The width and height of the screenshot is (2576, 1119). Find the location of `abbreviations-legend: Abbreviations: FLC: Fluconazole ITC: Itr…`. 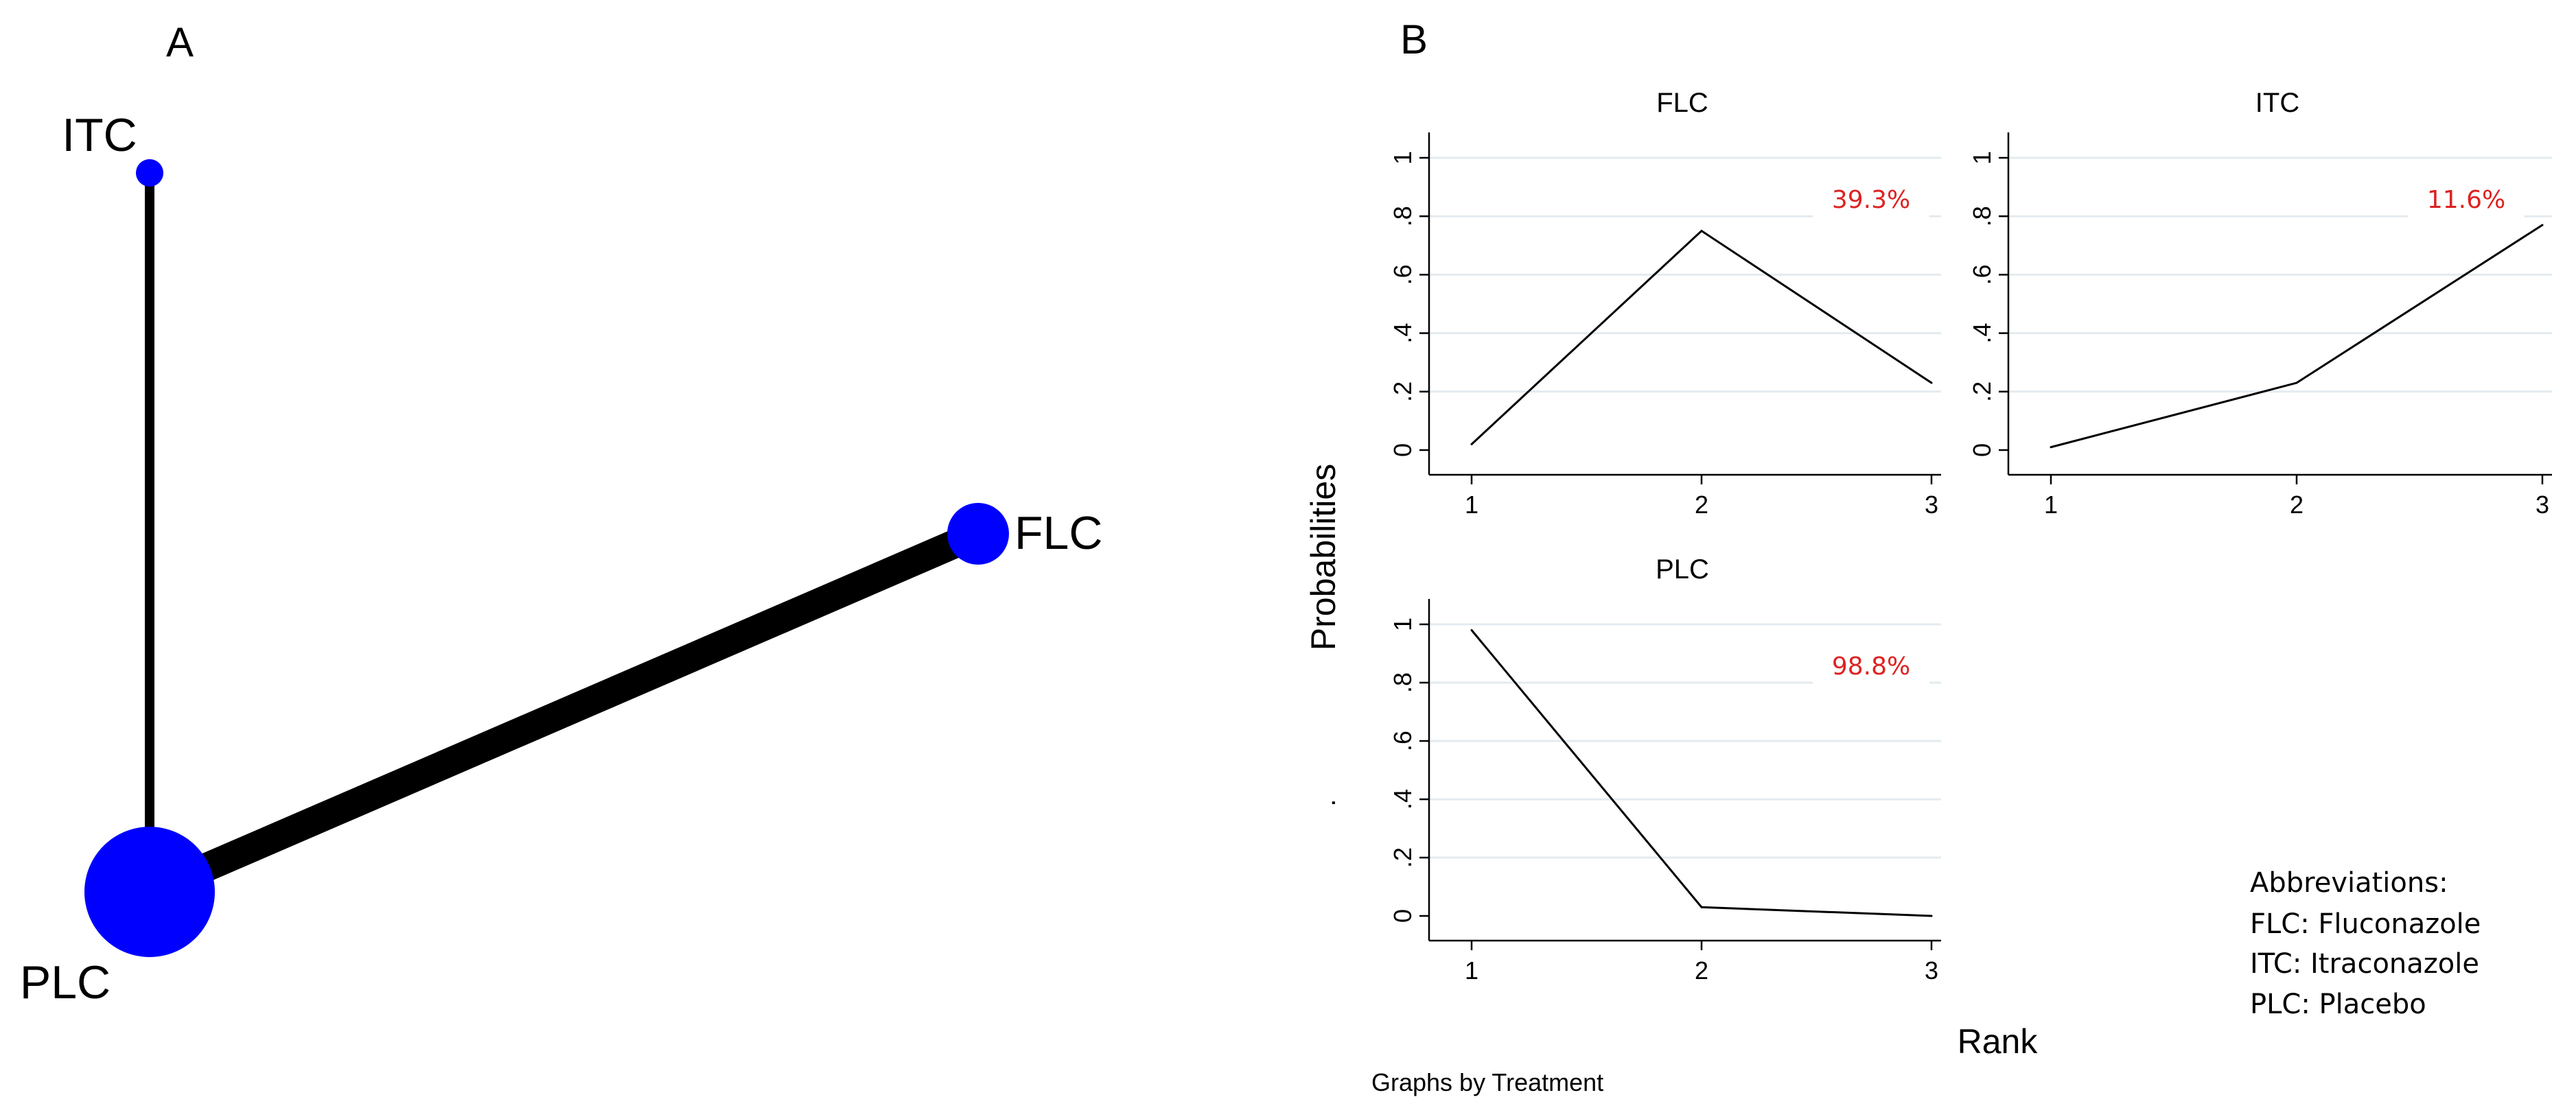

abbreviations-legend: Abbreviations: FLC: Fluconazole ITC: Itr… is located at coordinates (2365, 943).